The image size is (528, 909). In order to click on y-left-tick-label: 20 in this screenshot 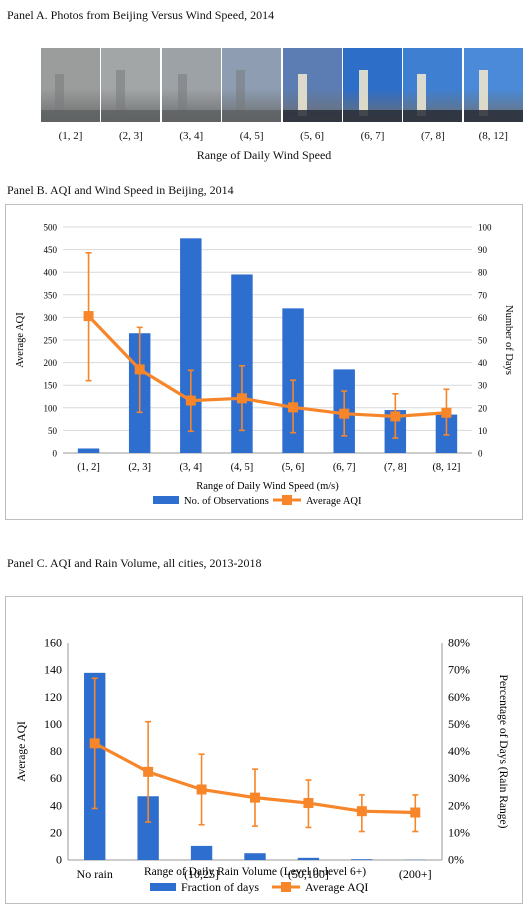, I will do `click(56, 832)`.